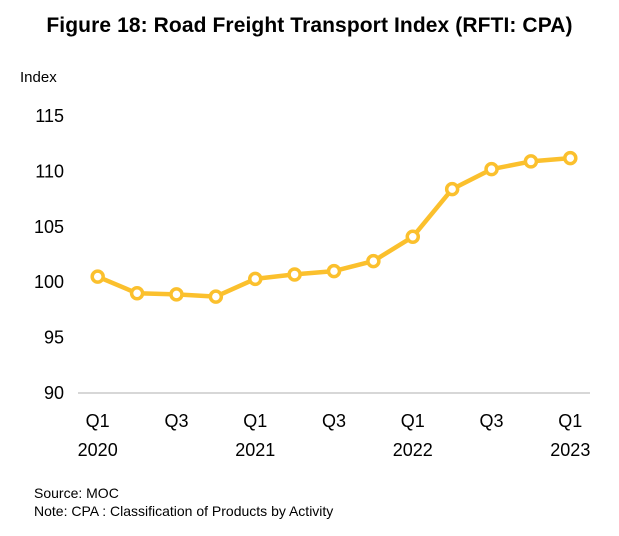 The width and height of the screenshot is (619, 536). I want to click on y-tick-label: 115, so click(49, 116).